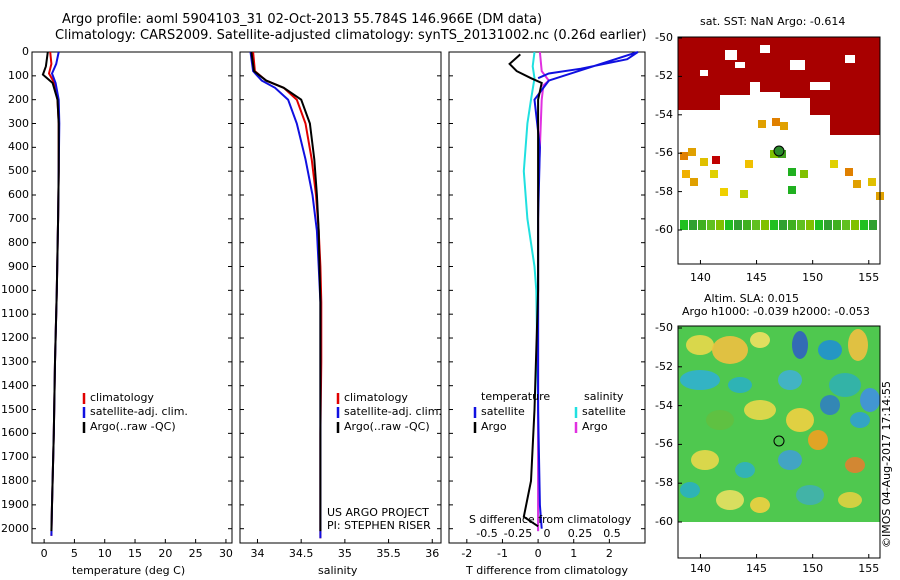 The width and height of the screenshot is (900, 580). Describe the element at coordinates (195, 553) in the screenshot. I see `temp-xtick-label: 25` at that location.